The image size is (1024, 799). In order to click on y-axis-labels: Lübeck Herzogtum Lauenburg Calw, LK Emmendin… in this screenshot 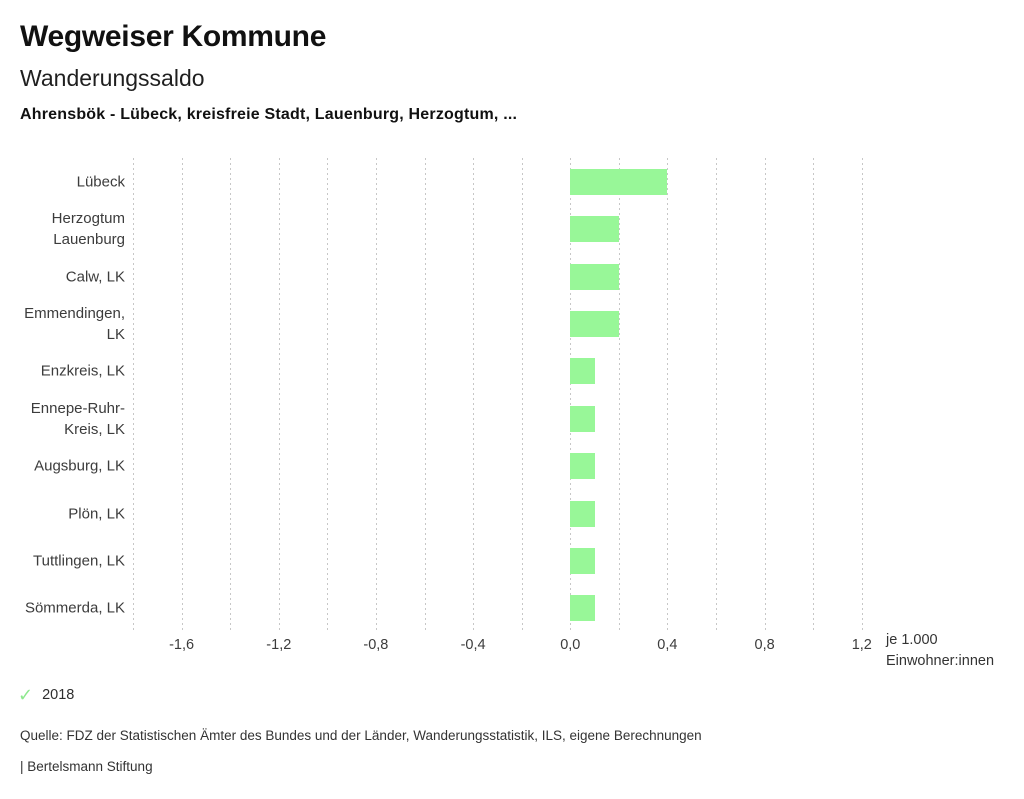, I will do `click(62, 395)`.